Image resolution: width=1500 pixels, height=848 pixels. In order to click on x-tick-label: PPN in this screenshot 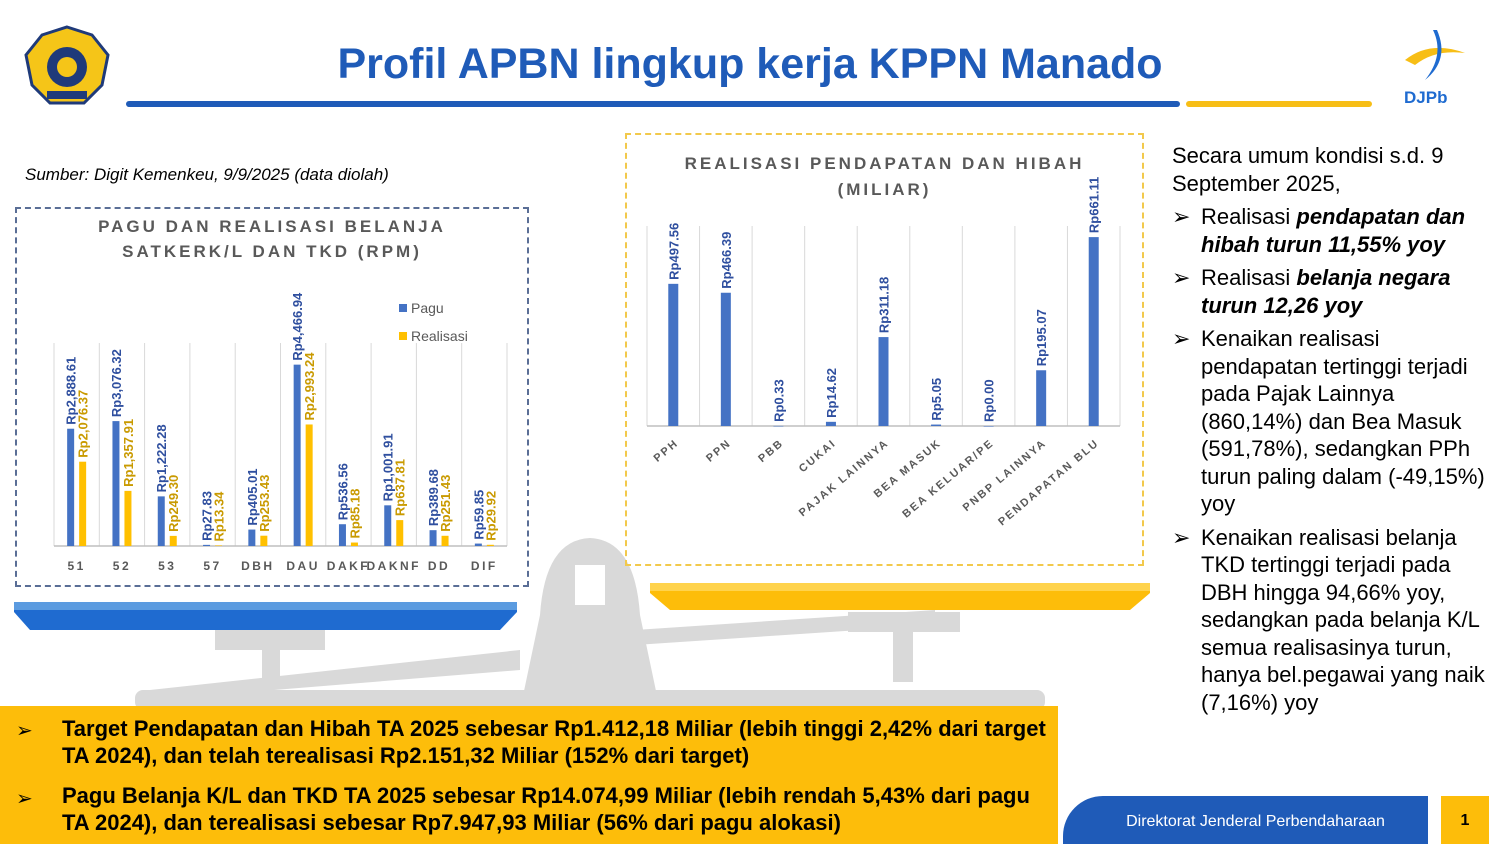, I will do `click(719, 451)`.